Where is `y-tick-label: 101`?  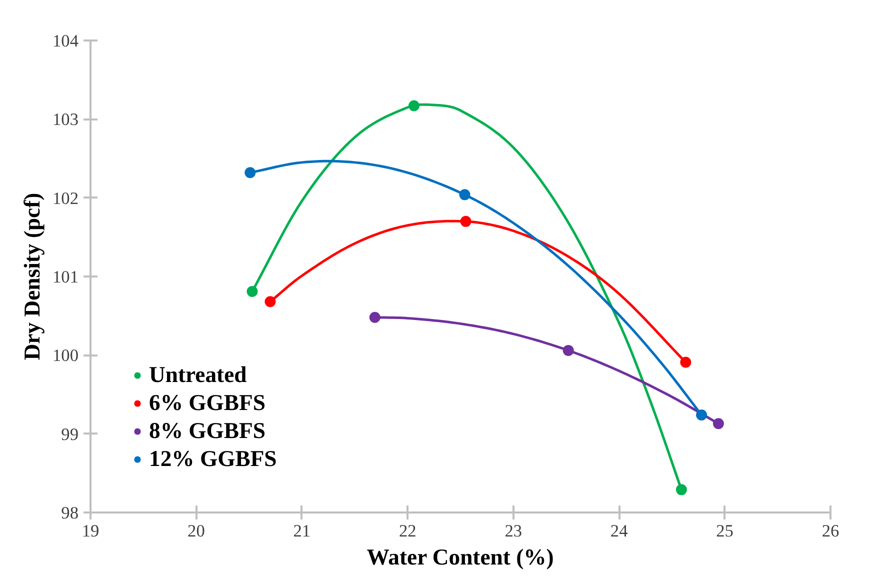
y-tick-label: 101 is located at coordinates (65, 277).